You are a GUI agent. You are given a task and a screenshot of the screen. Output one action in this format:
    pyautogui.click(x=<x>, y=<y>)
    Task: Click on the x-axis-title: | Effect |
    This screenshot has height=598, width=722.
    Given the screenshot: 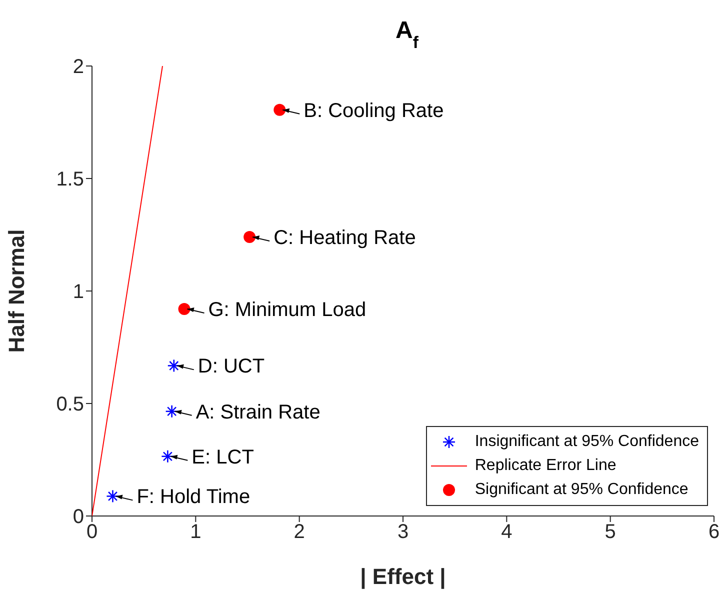 What is the action you would take?
    pyautogui.click(x=403, y=576)
    